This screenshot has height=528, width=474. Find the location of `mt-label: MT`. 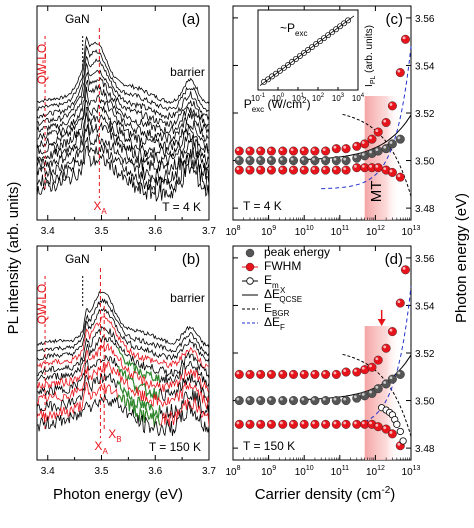

mt-label: MT is located at coordinates (376, 192).